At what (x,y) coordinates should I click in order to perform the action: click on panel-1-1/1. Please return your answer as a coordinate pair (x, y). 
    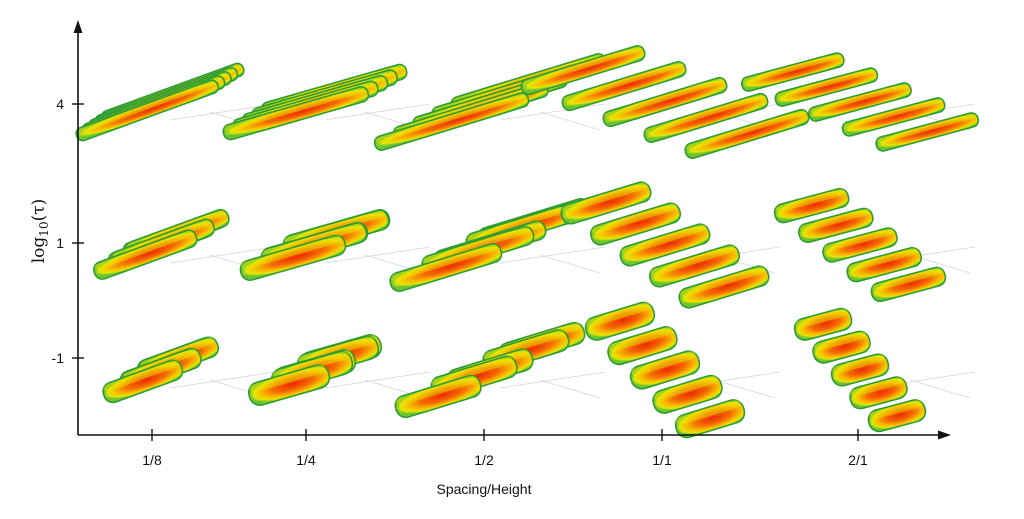
    Looking at the image, I should click on (665, 245).